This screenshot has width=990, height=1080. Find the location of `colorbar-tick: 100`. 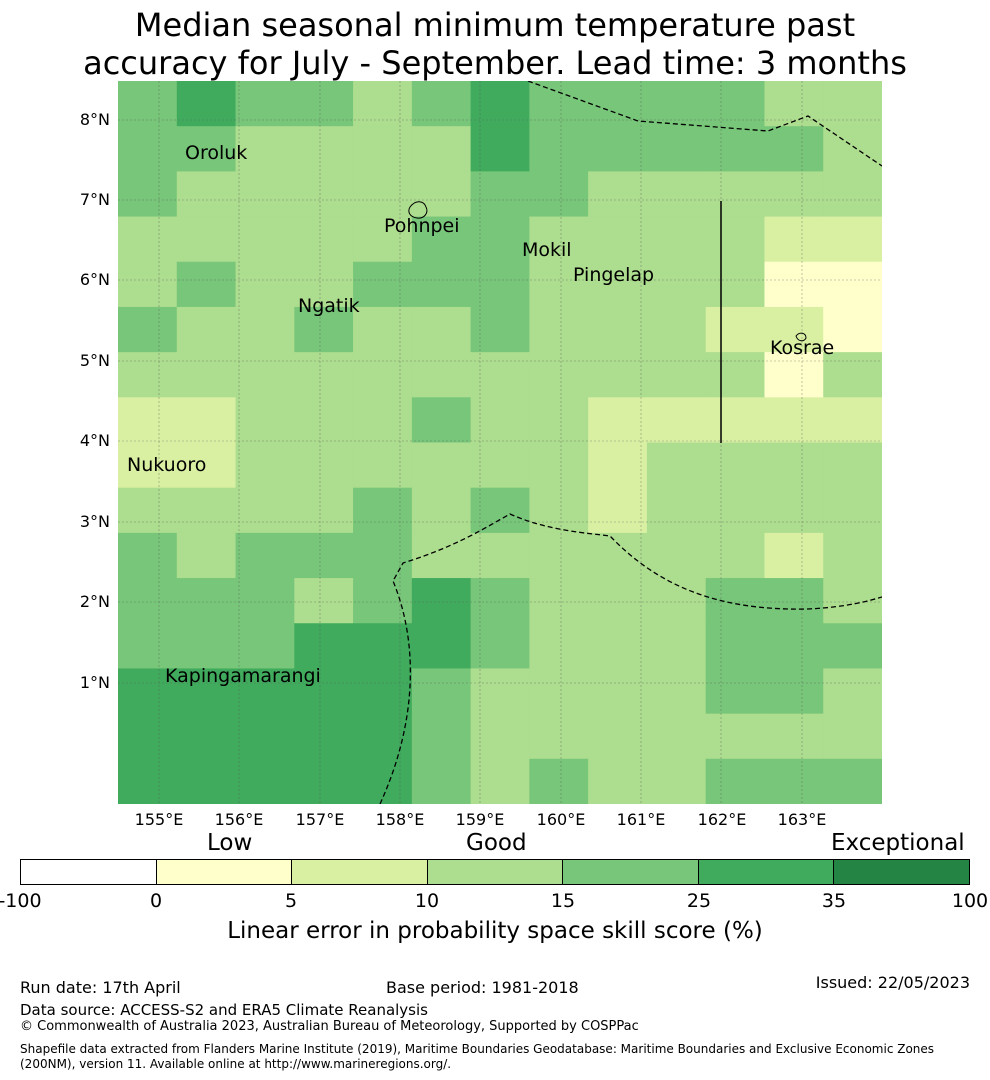

colorbar-tick: 100 is located at coordinates (970, 901).